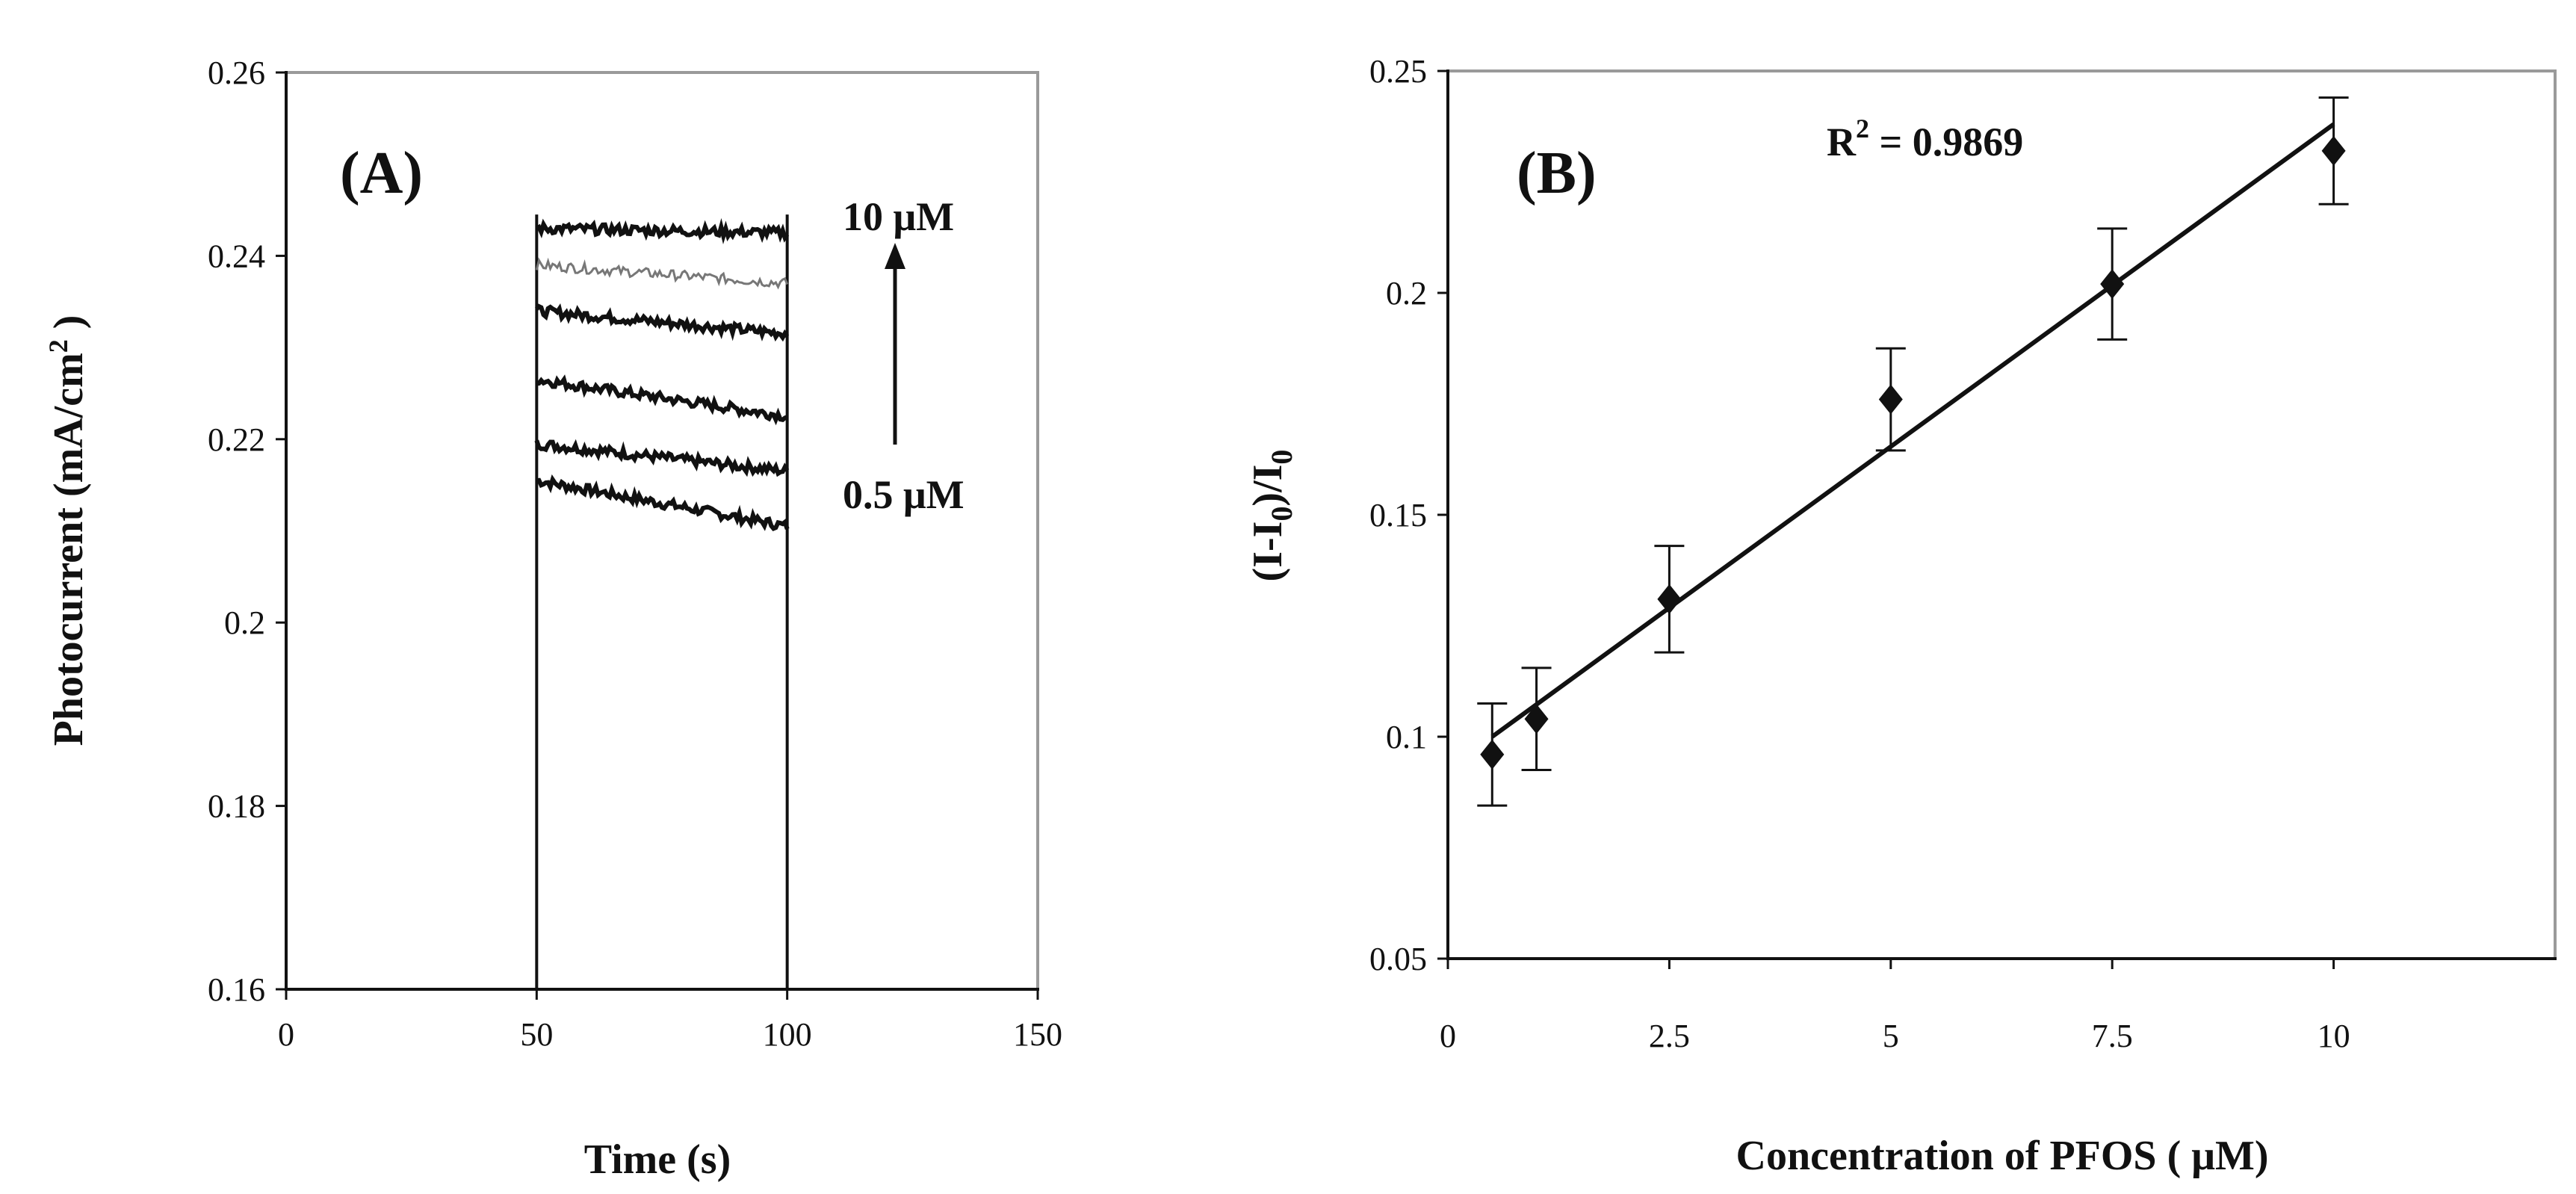  What do you see at coordinates (1406, 293) in the screenshot?
I see `panel-b-y-tick-label: 0.2` at bounding box center [1406, 293].